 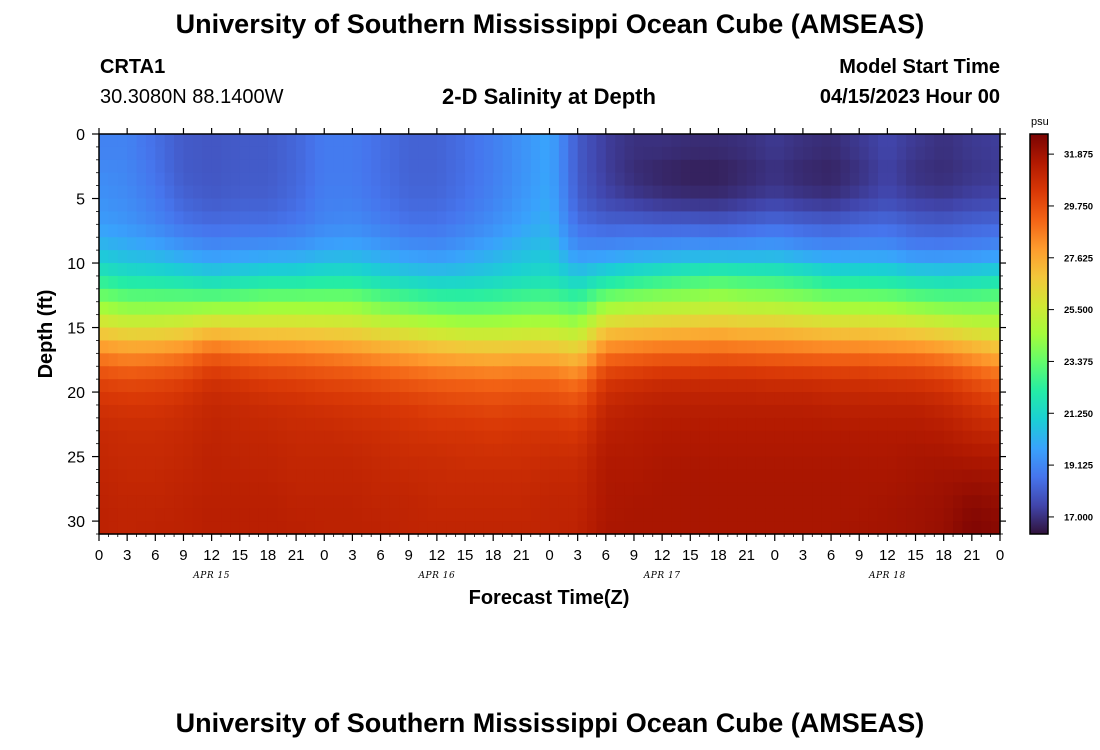 What do you see at coordinates (606, 555) in the screenshot?
I see `x-tick-label: 6` at bounding box center [606, 555].